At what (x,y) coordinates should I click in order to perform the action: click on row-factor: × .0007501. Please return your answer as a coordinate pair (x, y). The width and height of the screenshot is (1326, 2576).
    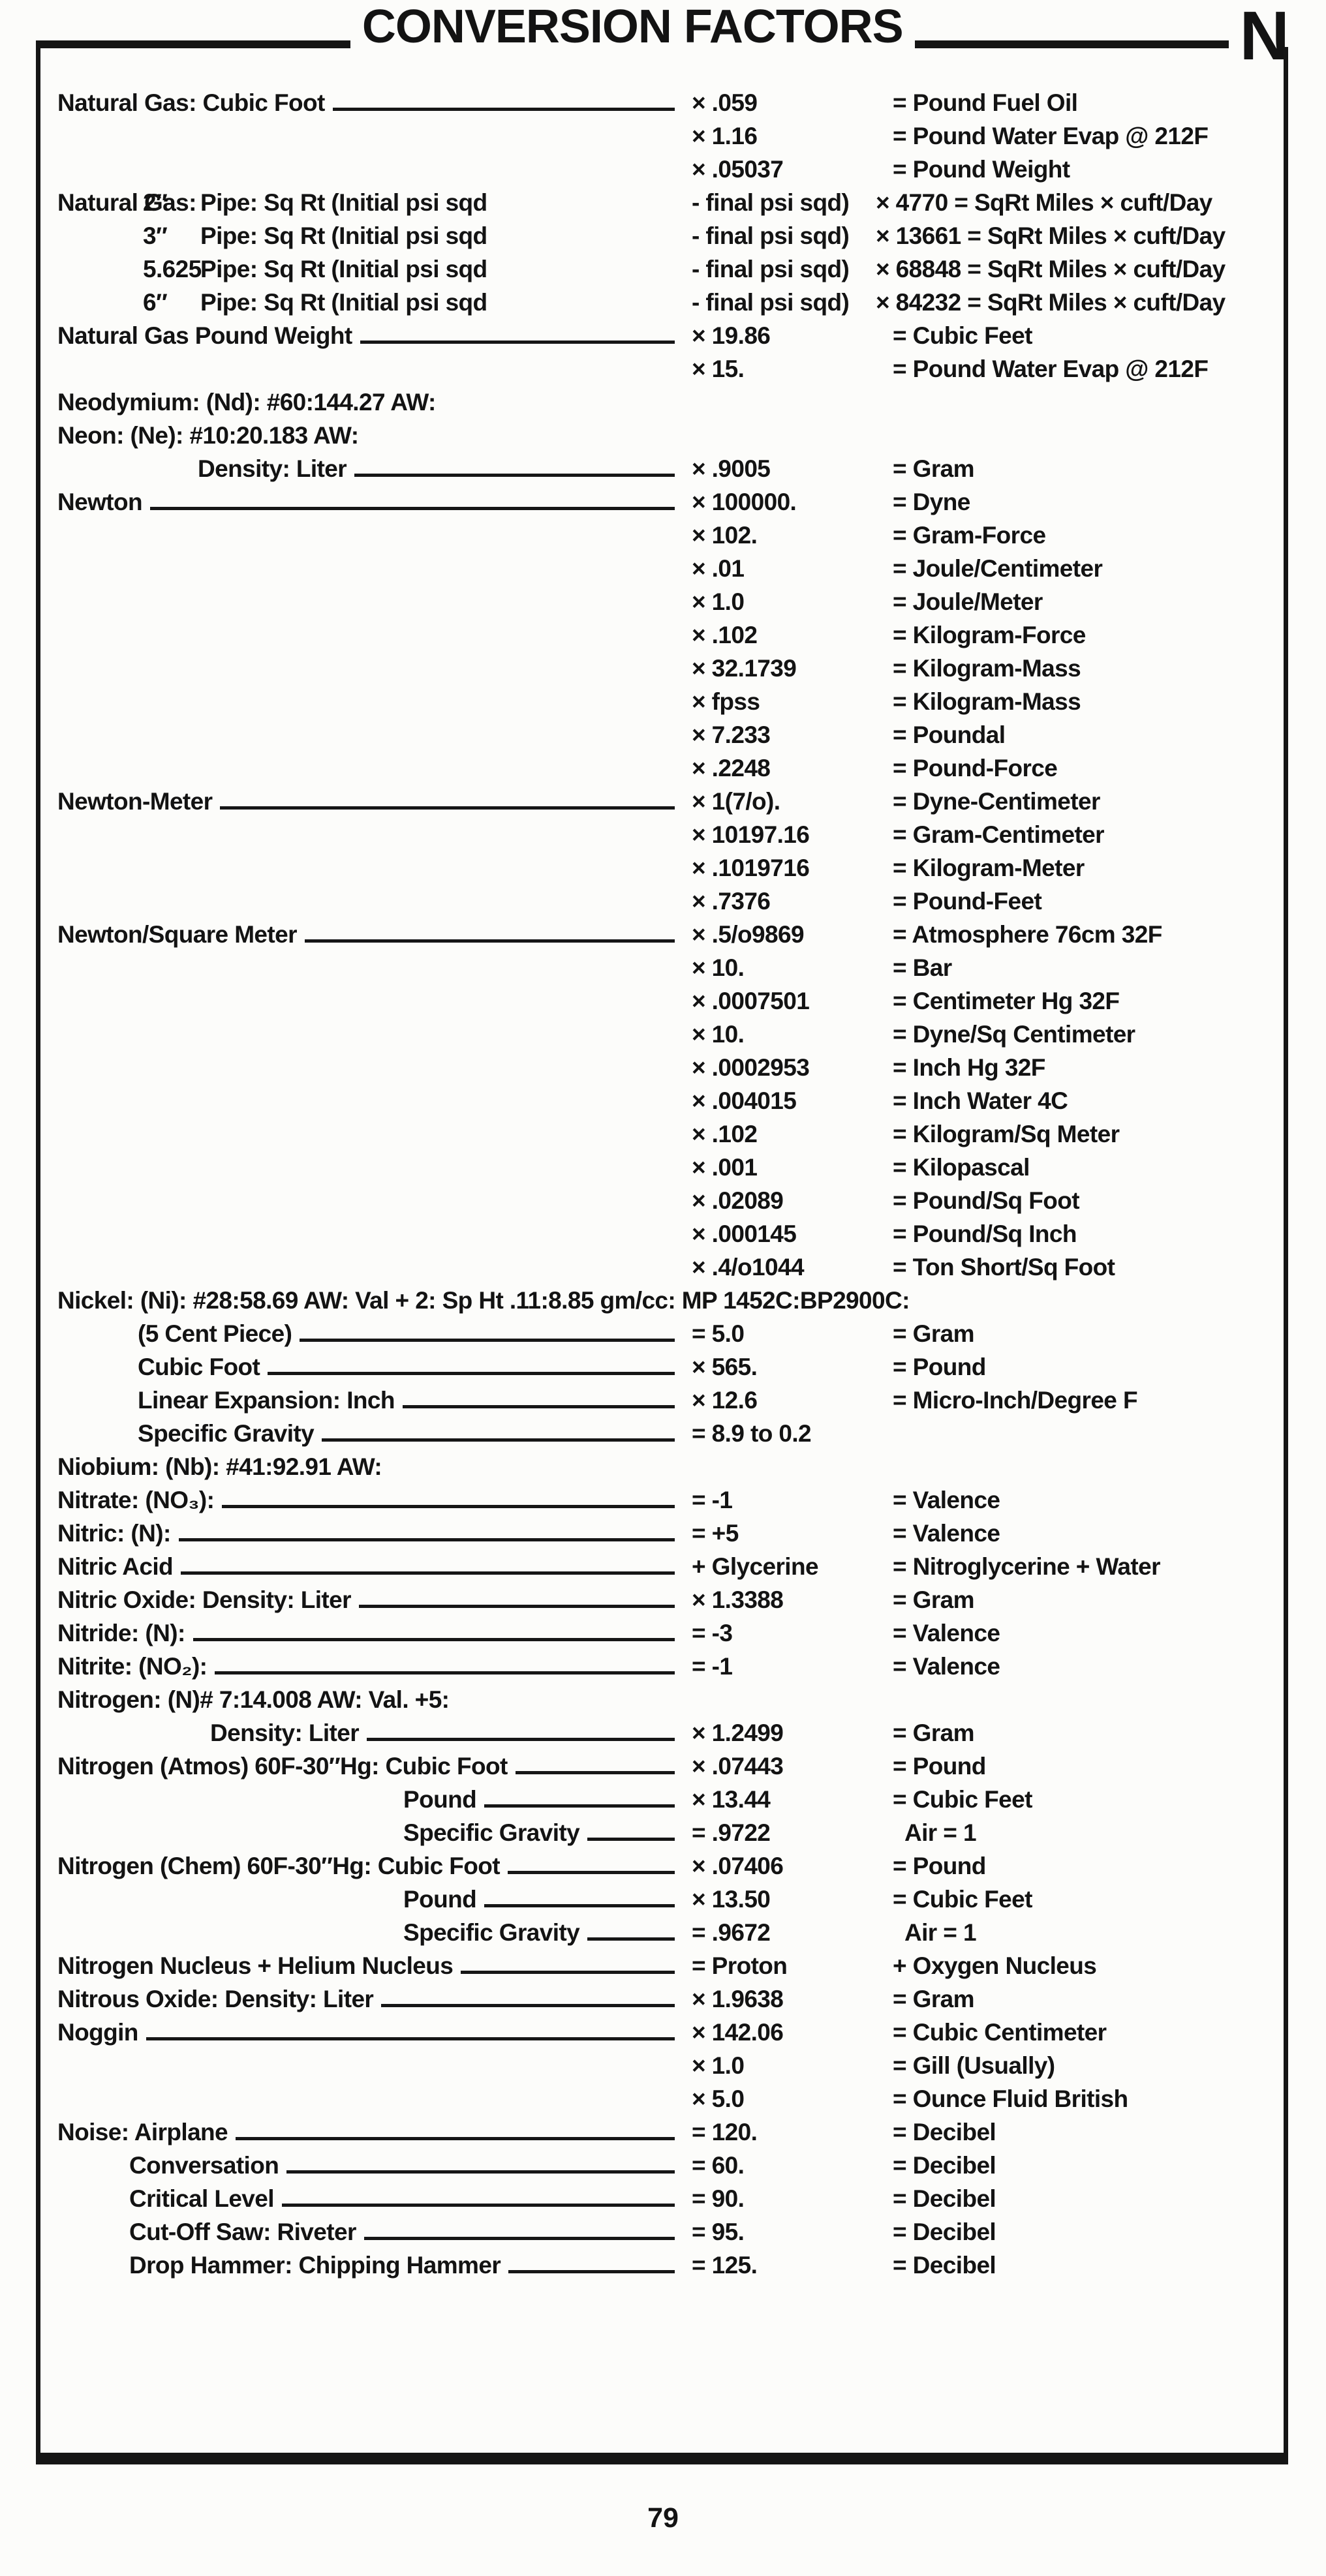
    Looking at the image, I should click on (751, 1001).